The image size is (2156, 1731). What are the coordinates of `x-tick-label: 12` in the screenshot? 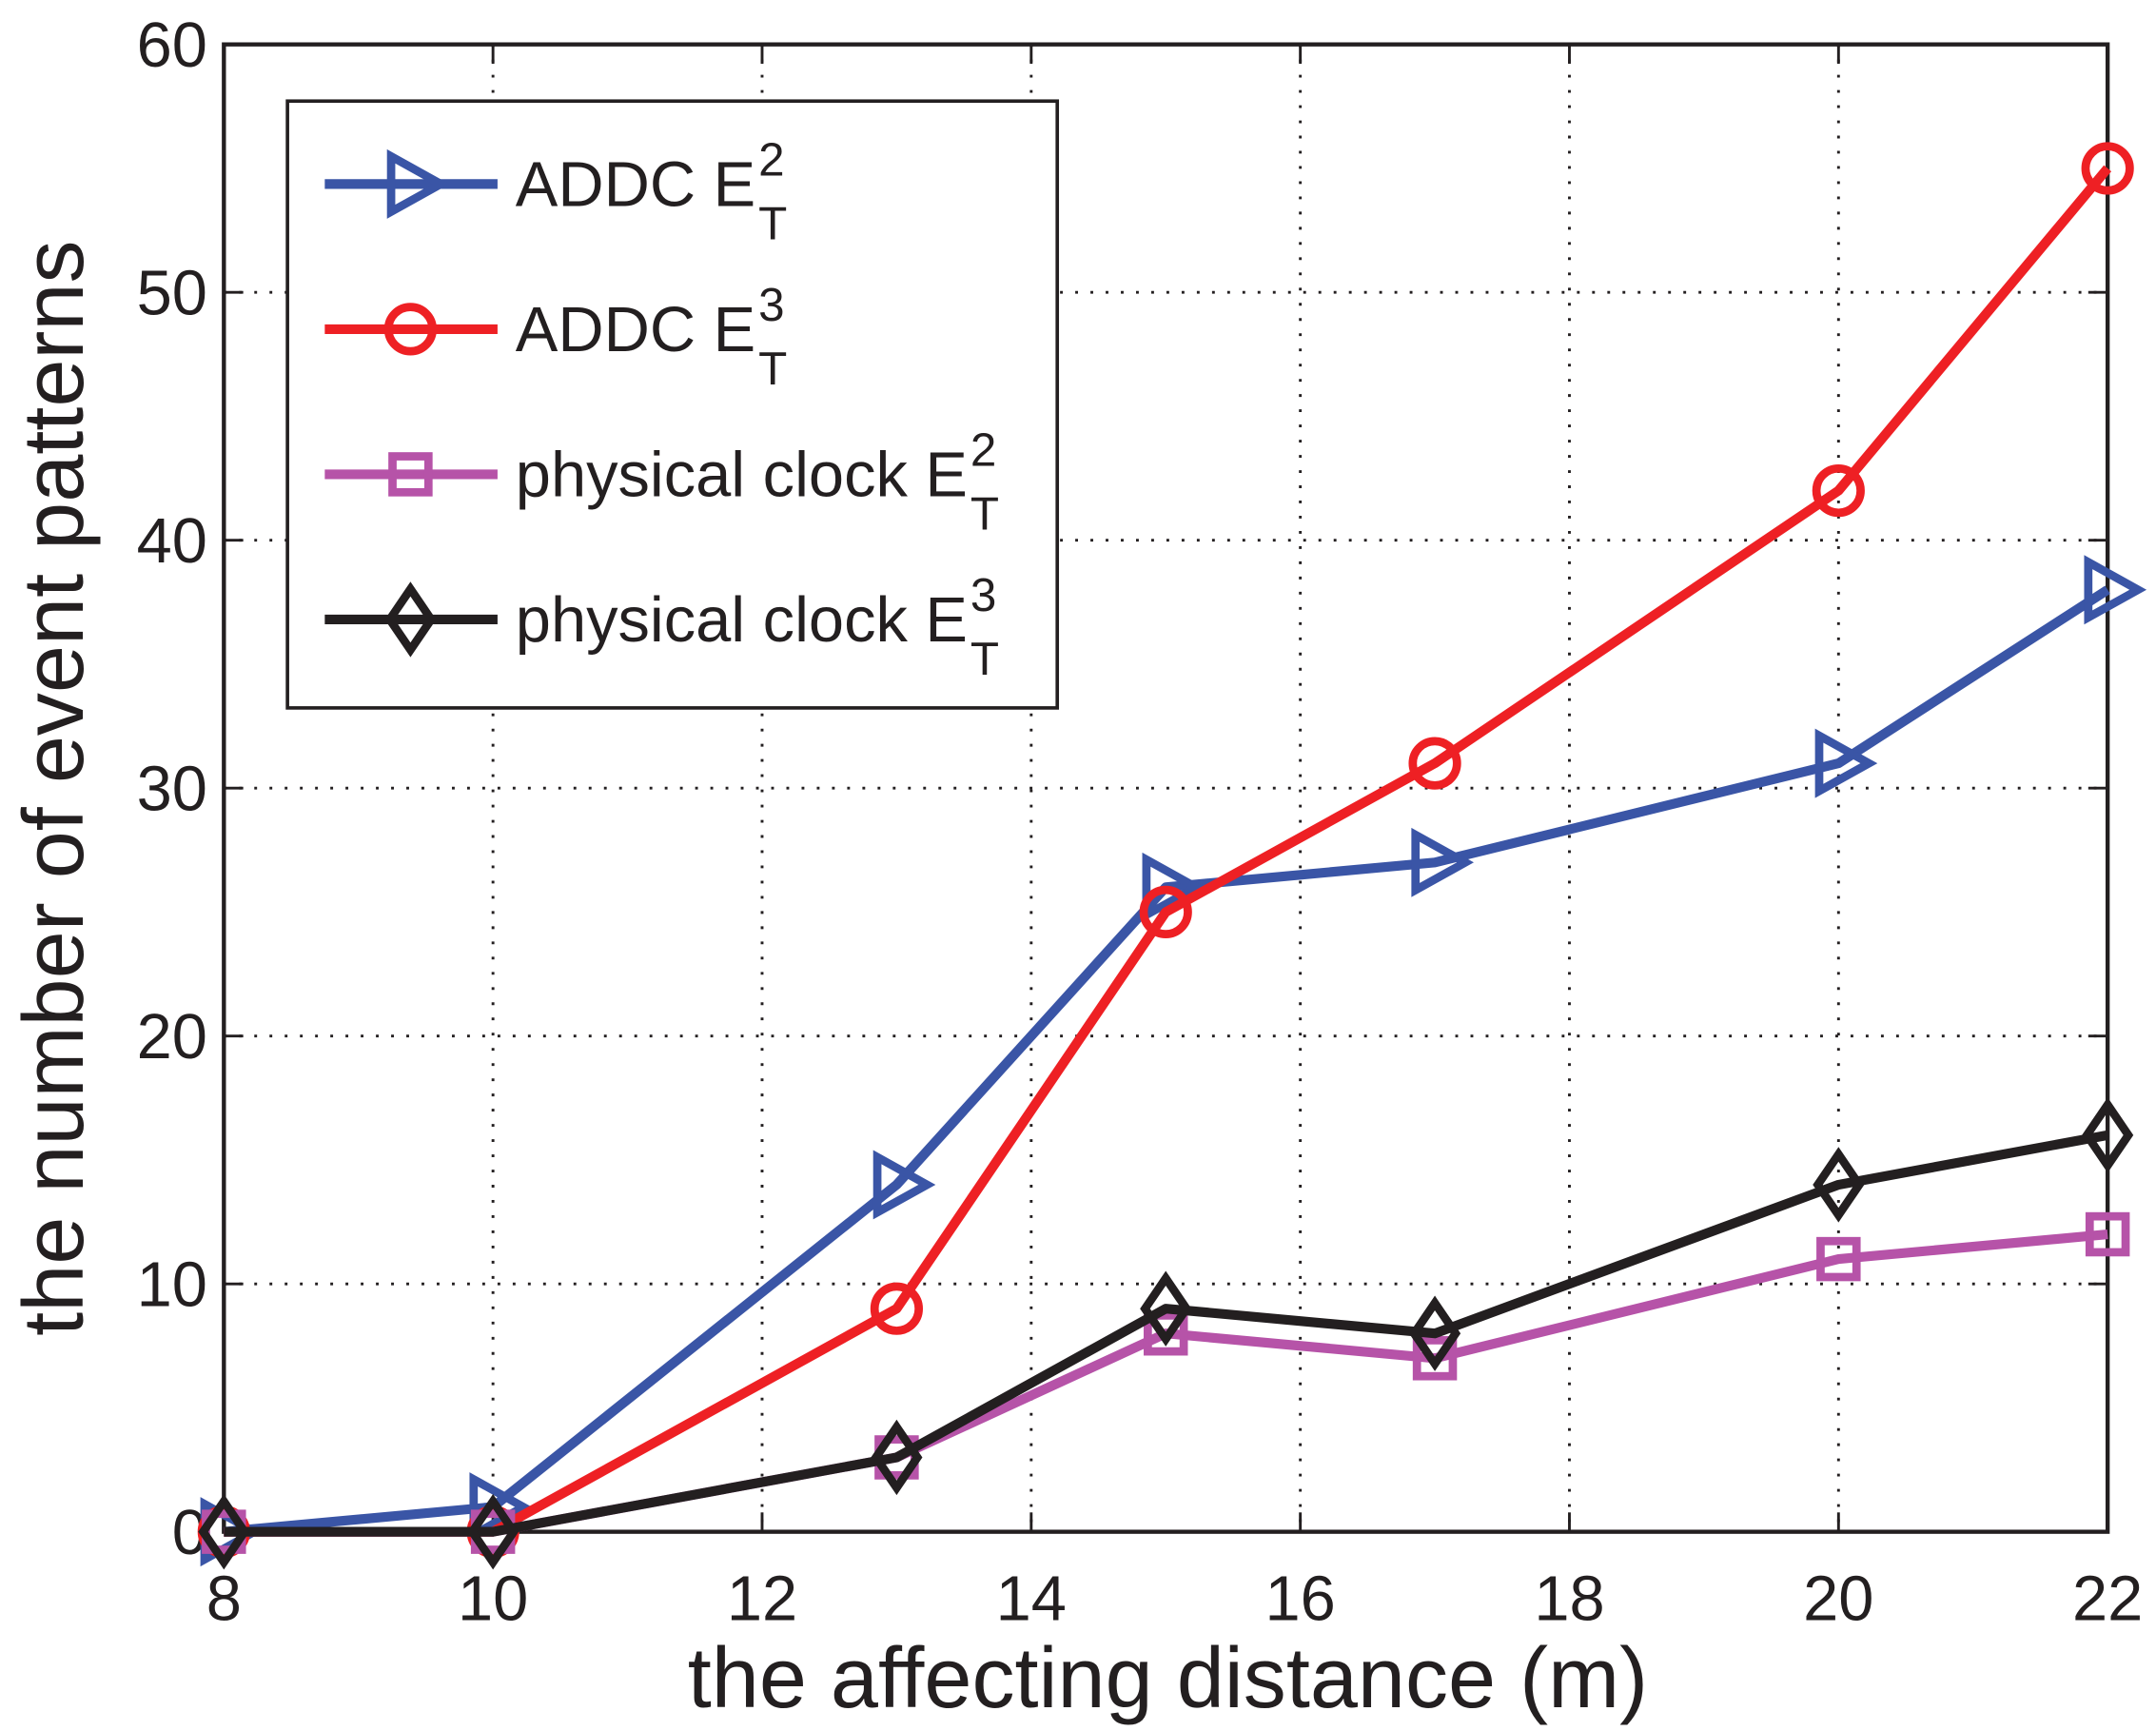 It's located at (762, 1600).